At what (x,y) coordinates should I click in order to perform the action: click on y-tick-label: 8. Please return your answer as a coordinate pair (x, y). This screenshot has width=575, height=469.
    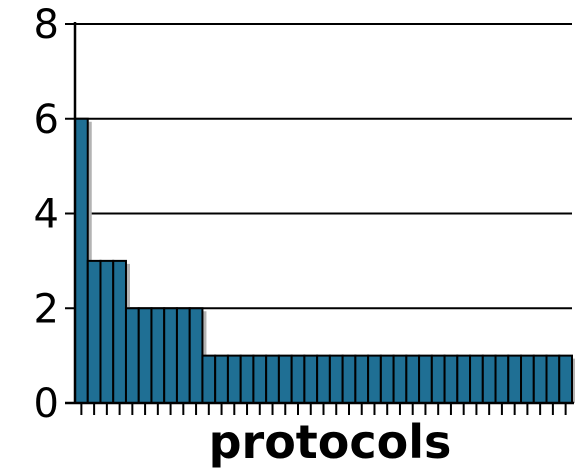
    Looking at the image, I should click on (46, 25).